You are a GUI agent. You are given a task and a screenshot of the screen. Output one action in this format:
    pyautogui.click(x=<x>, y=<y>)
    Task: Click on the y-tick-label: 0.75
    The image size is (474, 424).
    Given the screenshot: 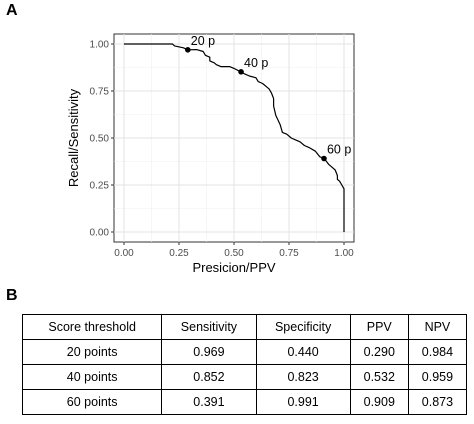 What is the action you would take?
    pyautogui.click(x=100, y=92)
    